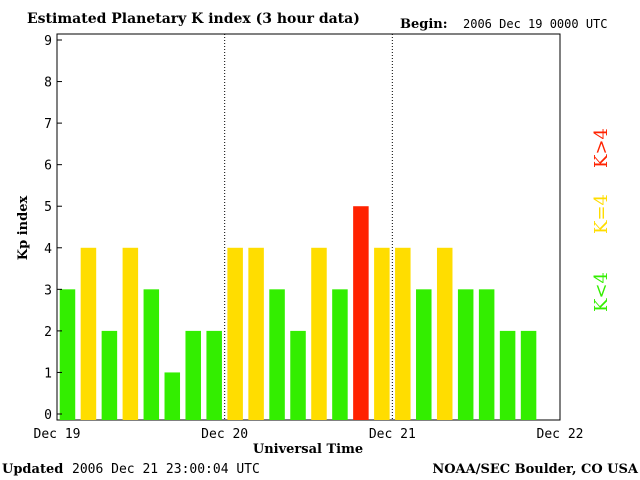 This screenshot has width=640, height=480. What do you see at coordinates (601, 214) in the screenshot?
I see `legend-k-equal-4: K=4` at bounding box center [601, 214].